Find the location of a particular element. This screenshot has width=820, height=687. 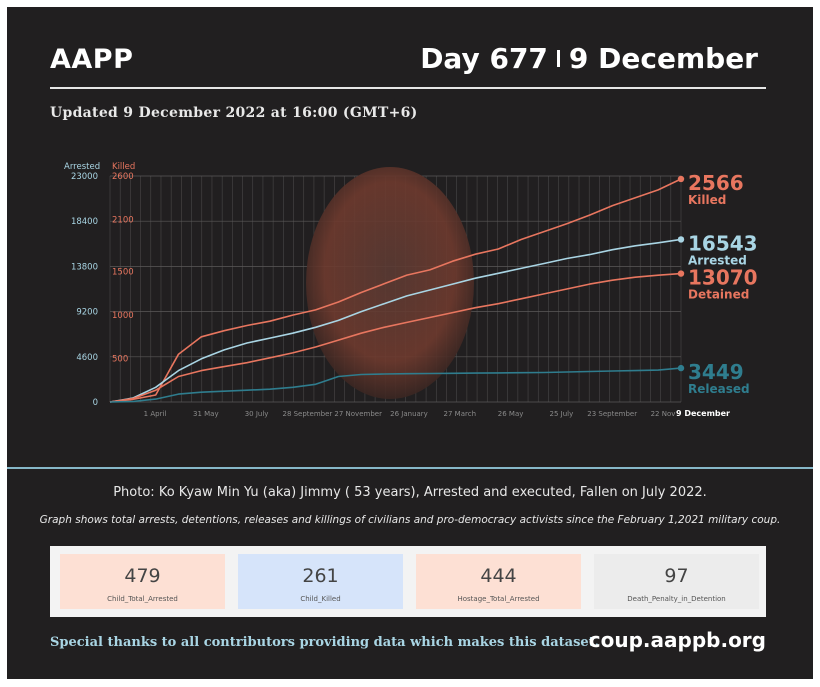

stat-value: 479 is located at coordinates (142, 576).